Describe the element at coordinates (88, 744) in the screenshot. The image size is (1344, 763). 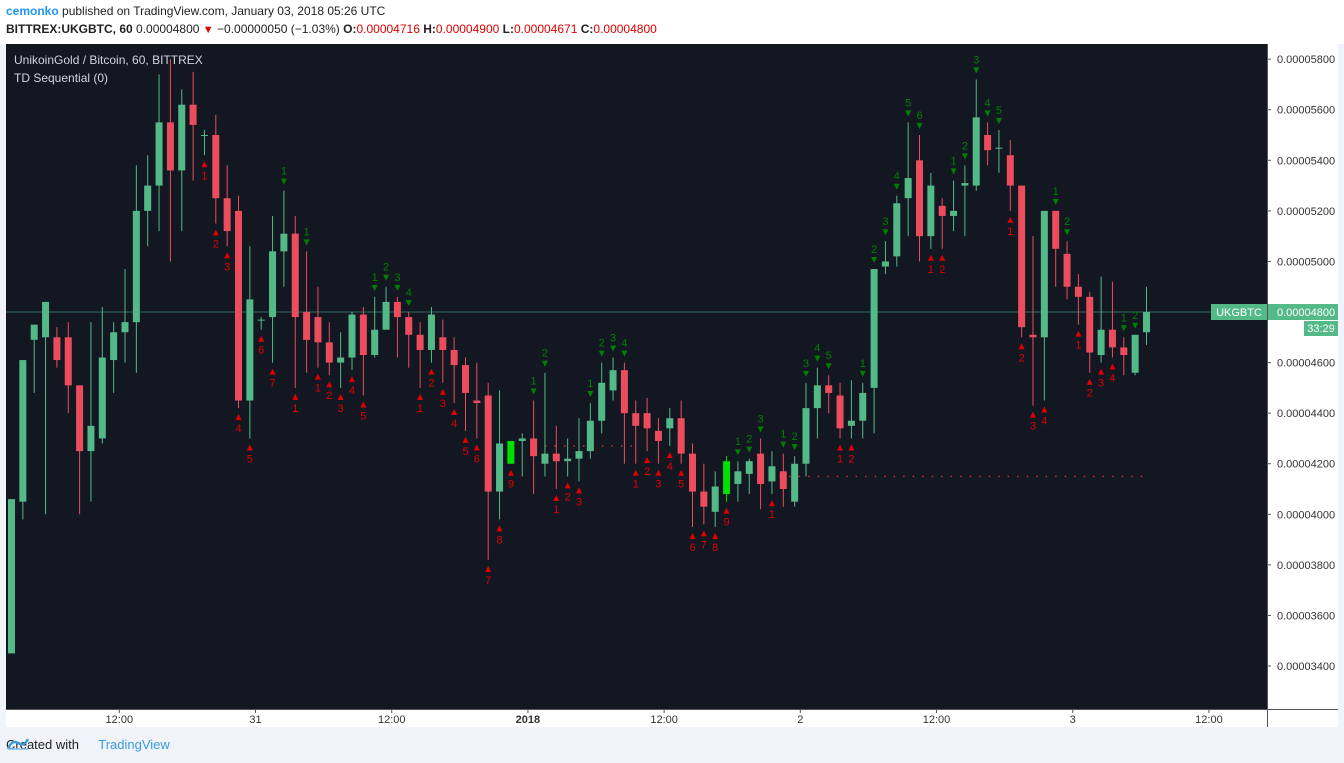
I see `footer: Created with TradingView` at that location.